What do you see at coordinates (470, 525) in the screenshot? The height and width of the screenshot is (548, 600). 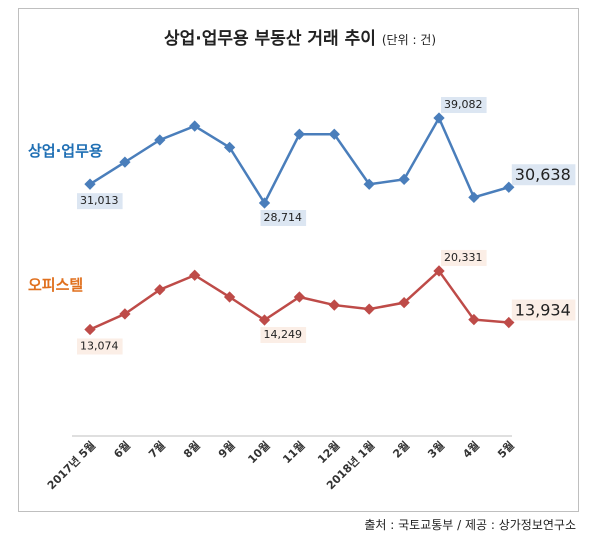 I see `source-note: 출처 : 국토교통부 / 제공 : 상가정보연구소` at bounding box center [470, 525].